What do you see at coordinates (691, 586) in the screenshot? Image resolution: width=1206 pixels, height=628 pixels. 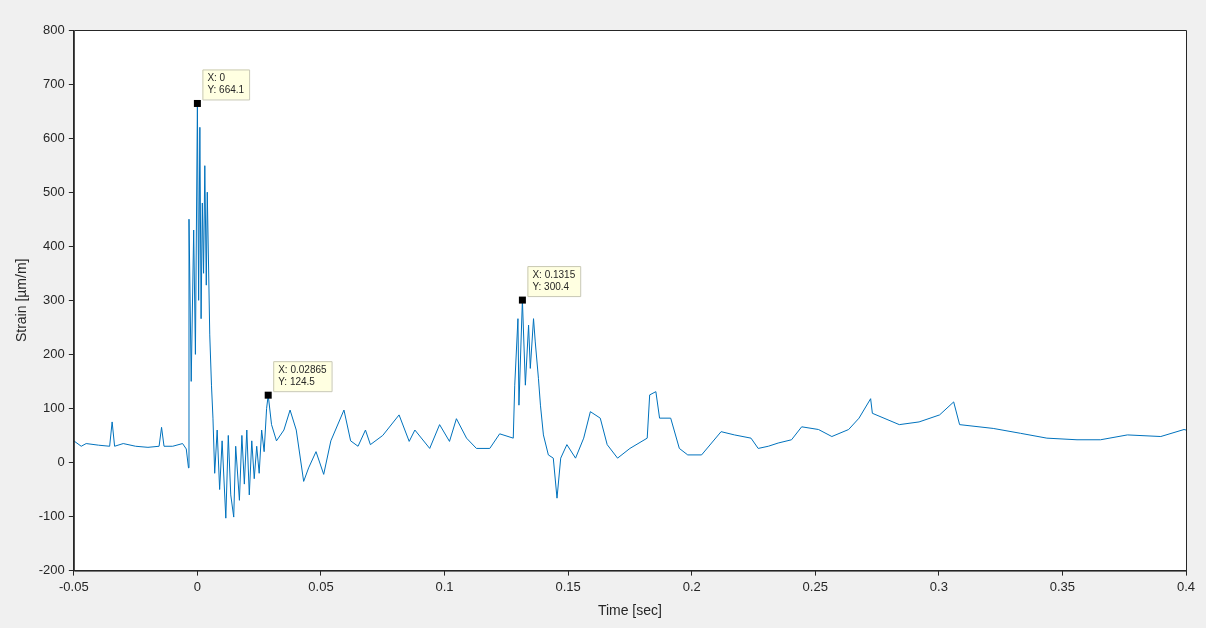 I see `x-tick-label: 0.2` at bounding box center [691, 586].